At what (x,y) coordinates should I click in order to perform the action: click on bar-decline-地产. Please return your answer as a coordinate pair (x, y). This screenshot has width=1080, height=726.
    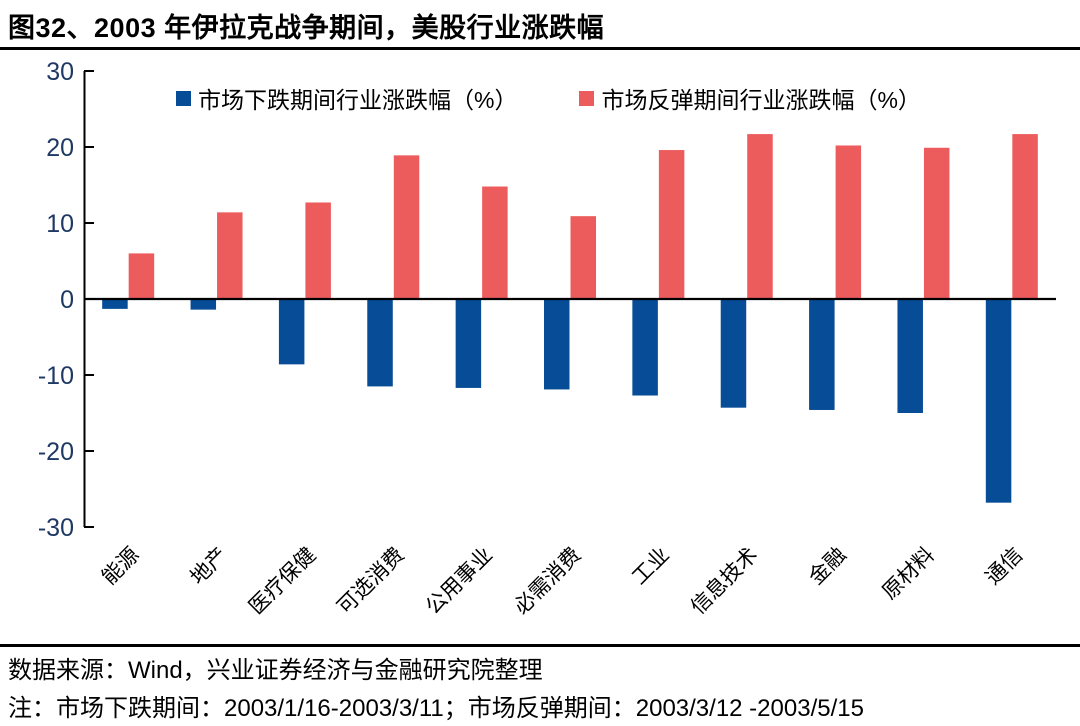
    Looking at the image, I should click on (203, 304).